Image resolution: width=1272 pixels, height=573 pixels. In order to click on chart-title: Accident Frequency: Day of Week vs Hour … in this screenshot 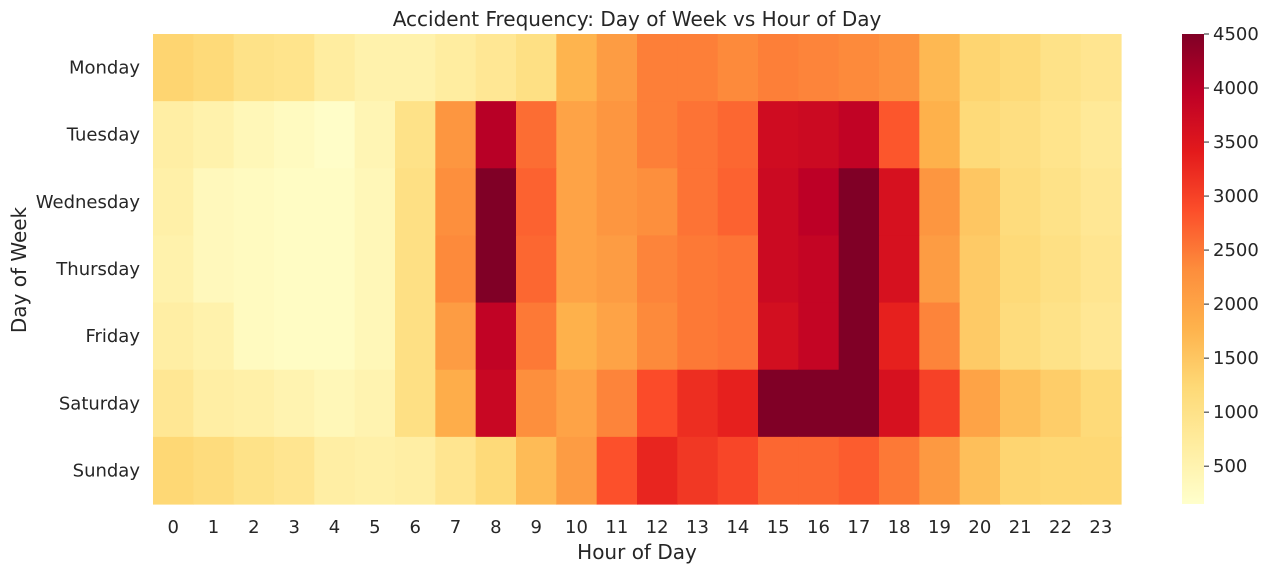, I will do `click(637, 19)`.